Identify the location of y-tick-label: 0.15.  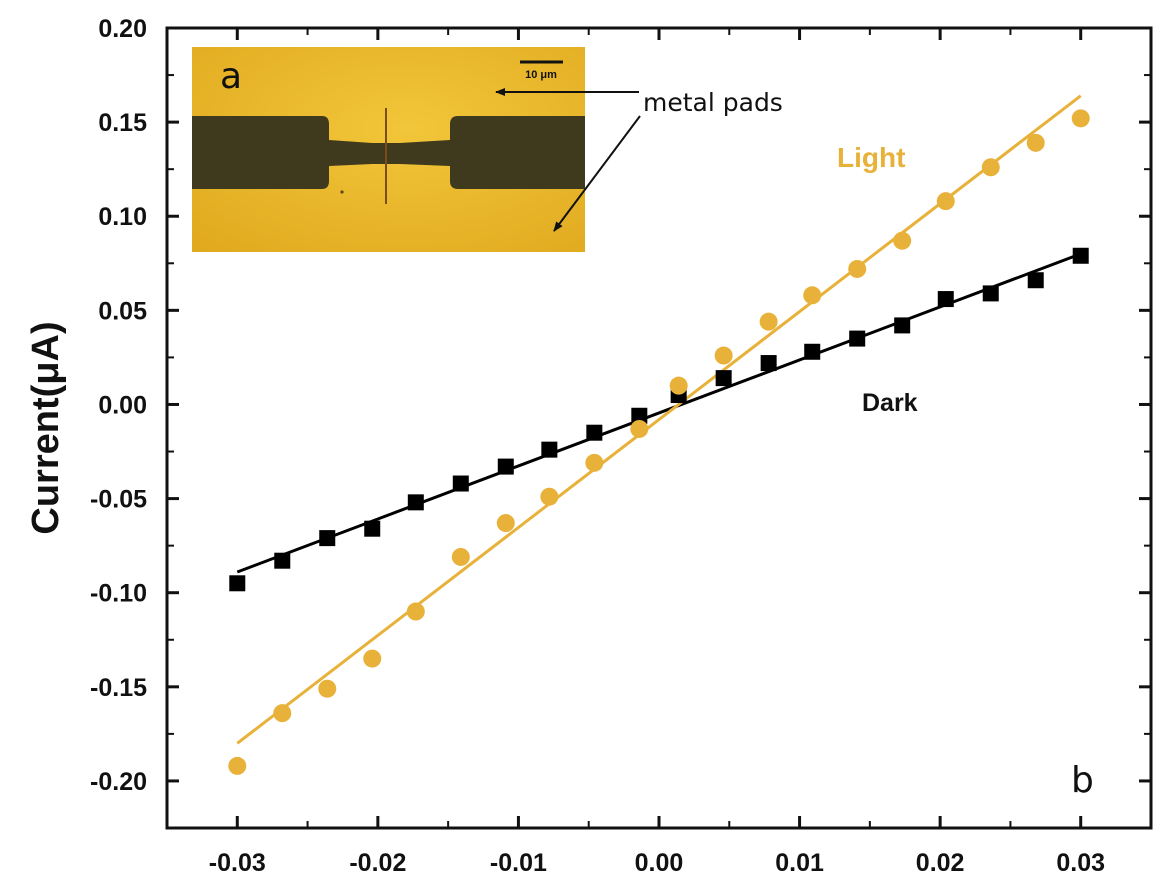
(122, 123).